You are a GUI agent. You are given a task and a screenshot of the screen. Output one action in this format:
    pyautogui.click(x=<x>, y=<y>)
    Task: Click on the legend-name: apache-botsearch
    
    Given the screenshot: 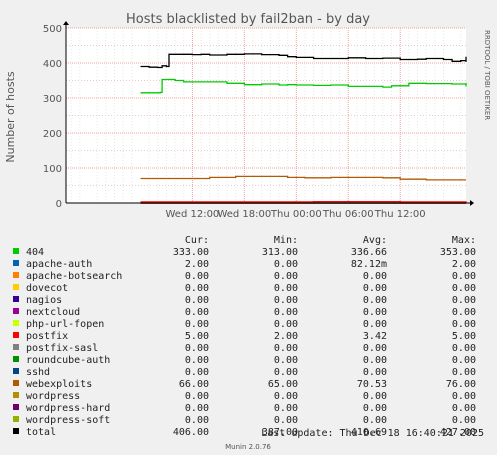 What is the action you would take?
    pyautogui.click(x=74, y=276)
    